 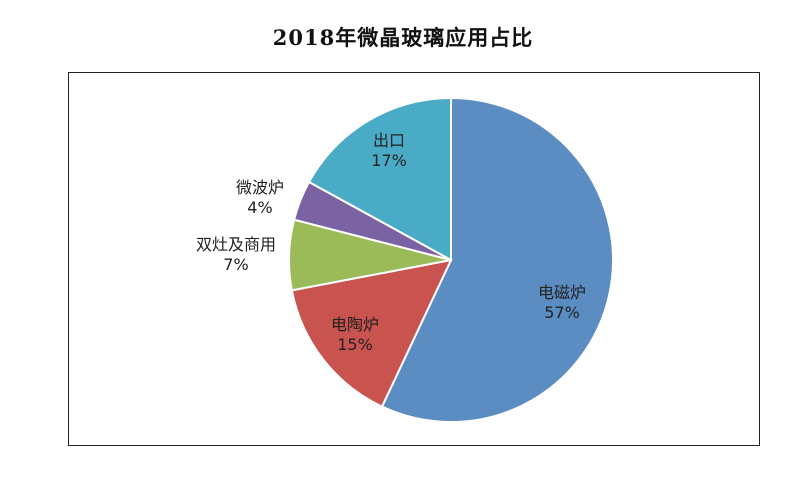 What do you see at coordinates (389, 140) in the screenshot?
I see `slice-label-5: 出口` at bounding box center [389, 140].